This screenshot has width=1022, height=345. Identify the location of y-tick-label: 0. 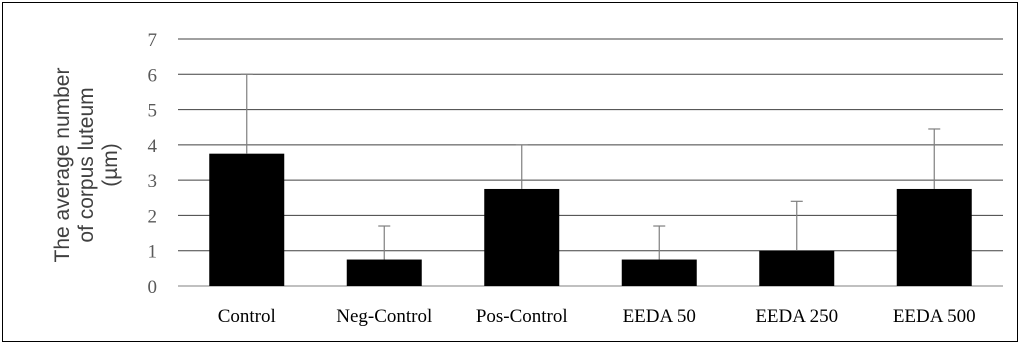
(153, 287).